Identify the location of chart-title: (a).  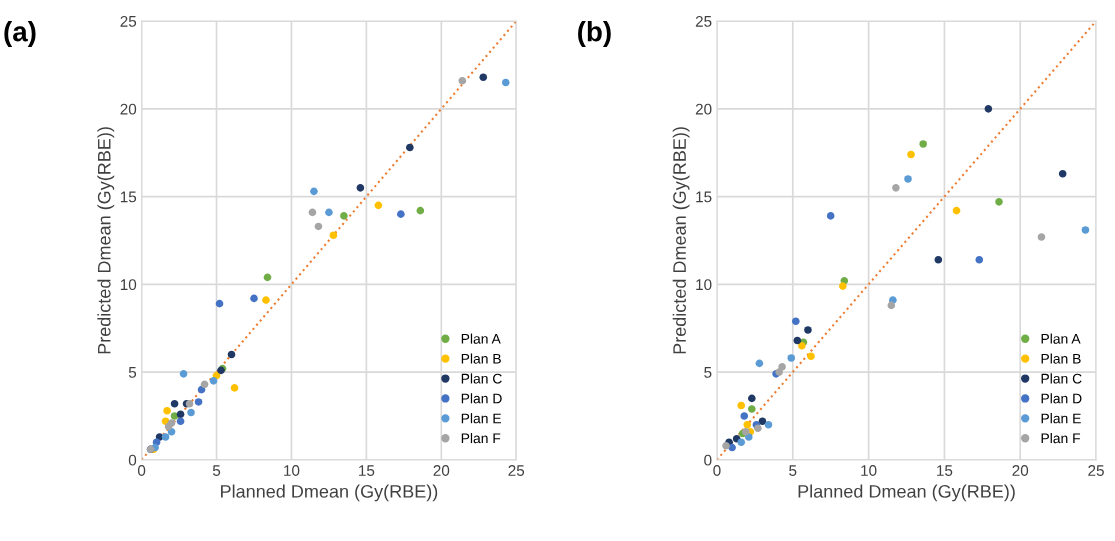
(20, 34).